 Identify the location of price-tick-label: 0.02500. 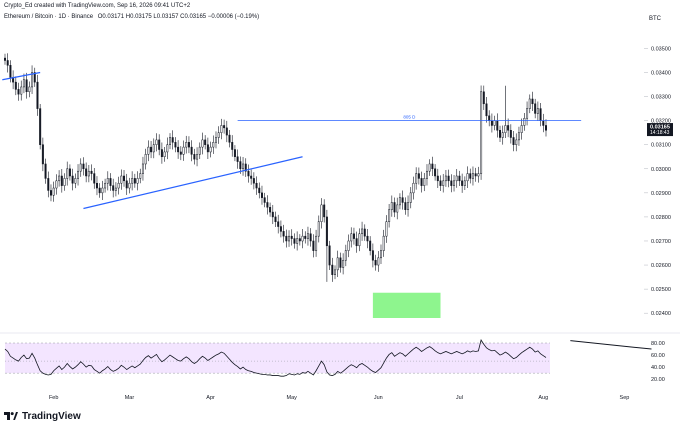
(661, 290).